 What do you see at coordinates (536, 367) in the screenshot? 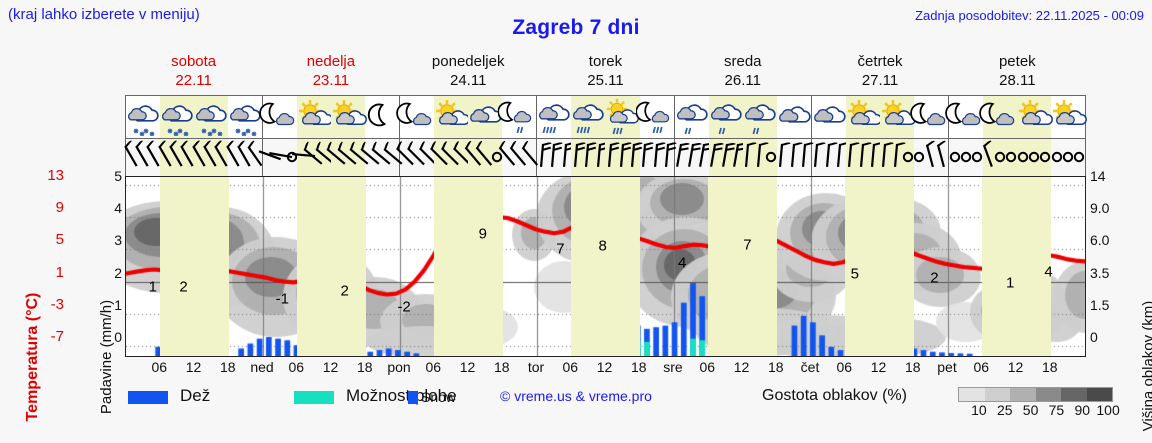
I see `x-tick-label: tor` at bounding box center [536, 367].